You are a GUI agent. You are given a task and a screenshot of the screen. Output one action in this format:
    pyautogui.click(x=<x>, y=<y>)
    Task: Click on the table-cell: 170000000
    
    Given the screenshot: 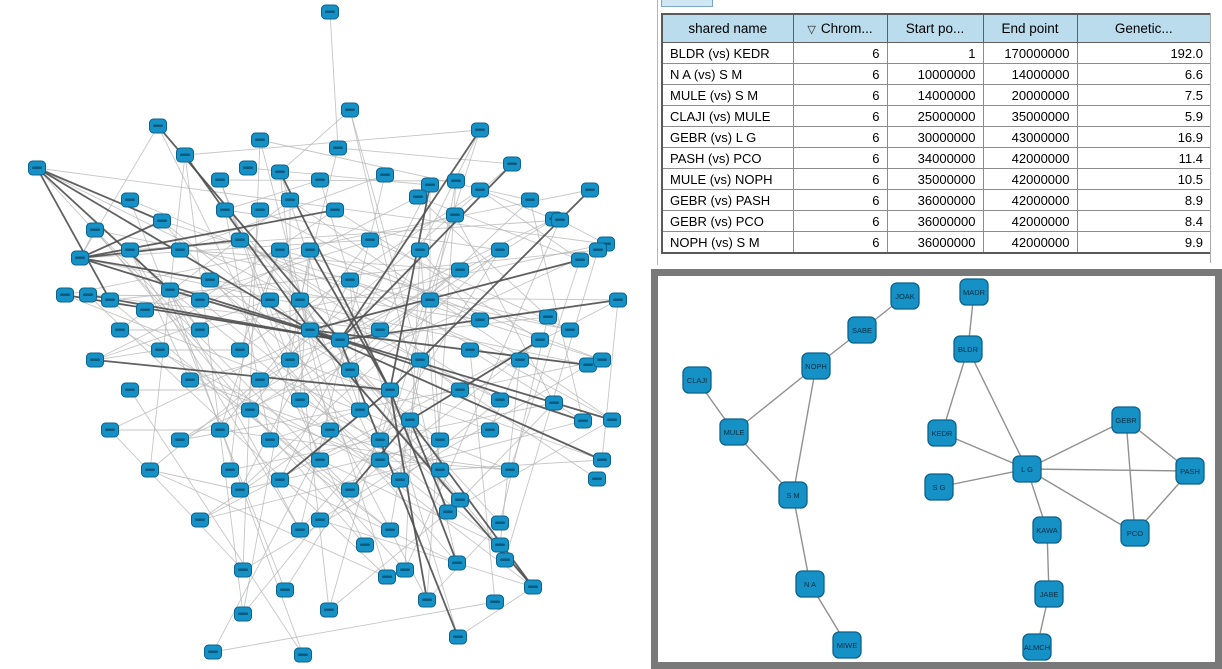 What is the action you would take?
    pyautogui.click(x=1030, y=53)
    